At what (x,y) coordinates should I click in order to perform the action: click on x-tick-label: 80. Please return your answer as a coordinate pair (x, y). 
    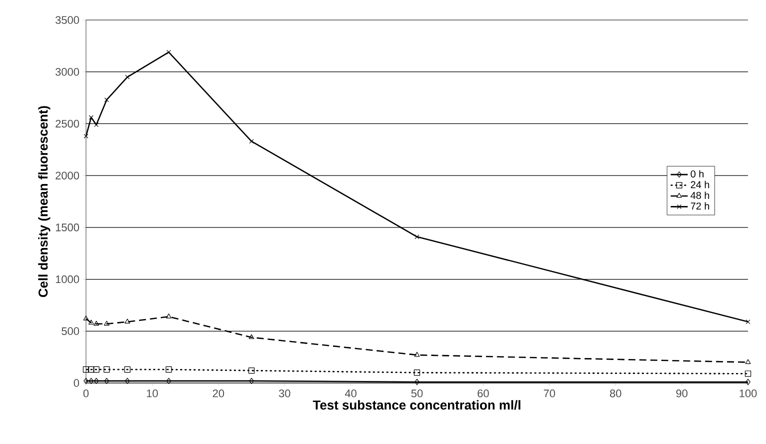
    Looking at the image, I should click on (616, 394).